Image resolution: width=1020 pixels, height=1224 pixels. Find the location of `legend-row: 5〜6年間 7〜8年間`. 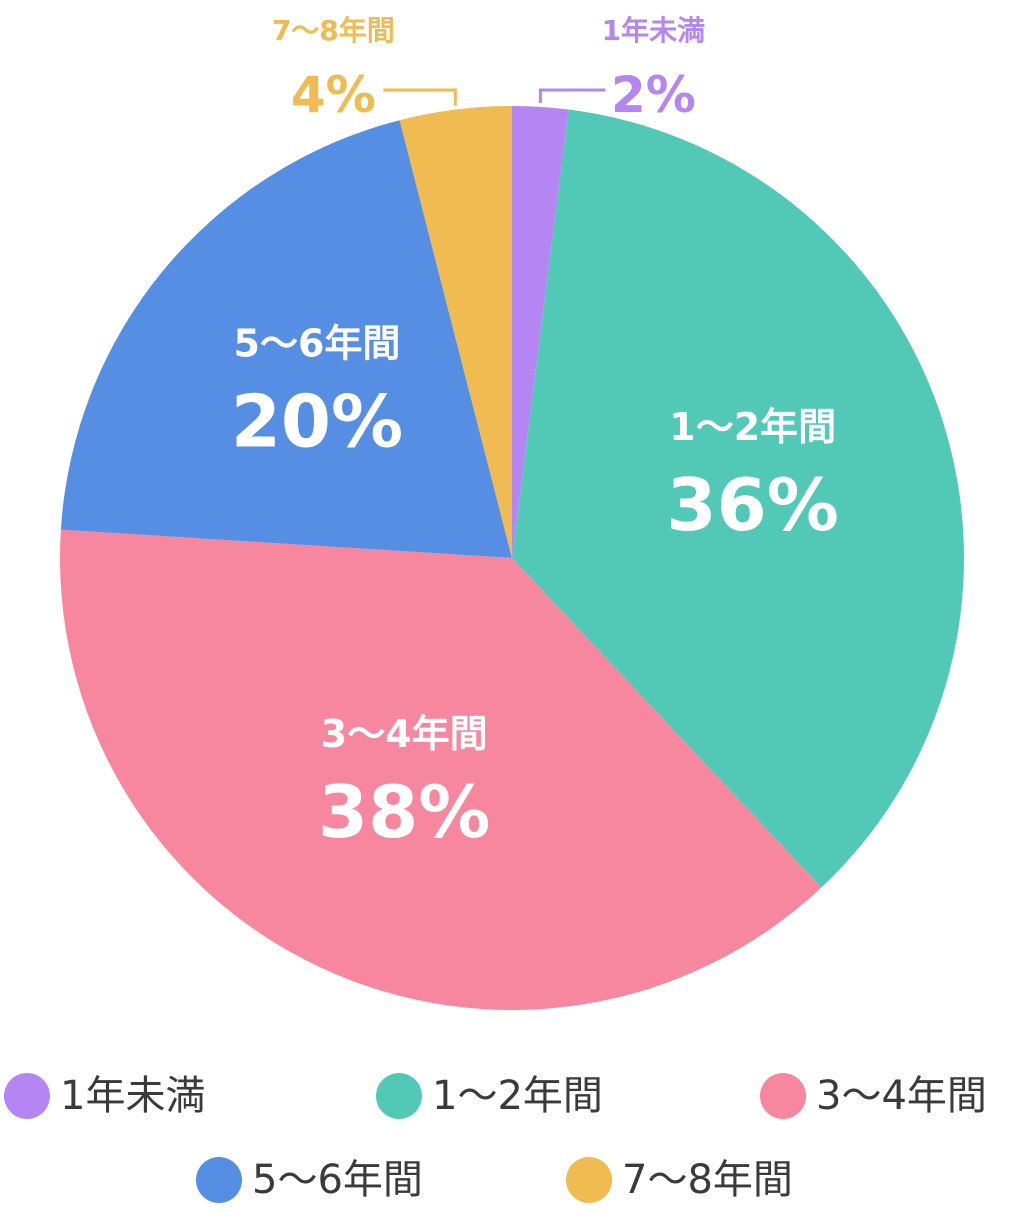

legend-row: 5〜6年間 7〜8年間 is located at coordinates (510, 1180).